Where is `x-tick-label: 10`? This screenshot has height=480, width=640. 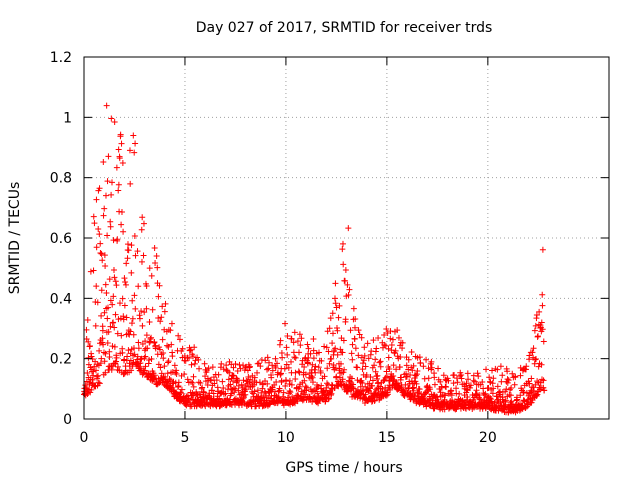 x-tick-label: 10 is located at coordinates (286, 438).